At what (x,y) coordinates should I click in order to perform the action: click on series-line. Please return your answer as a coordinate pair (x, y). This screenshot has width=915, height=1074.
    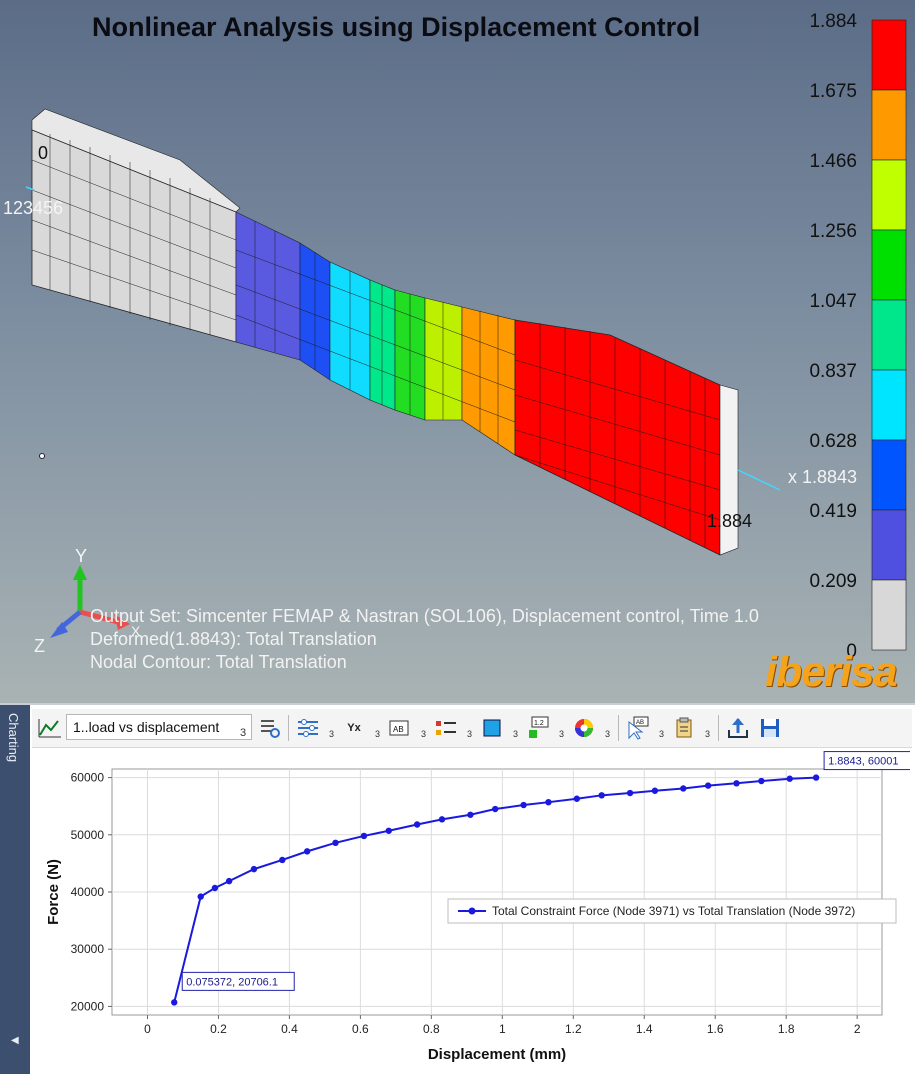
    Looking at the image, I should click on (495, 889).